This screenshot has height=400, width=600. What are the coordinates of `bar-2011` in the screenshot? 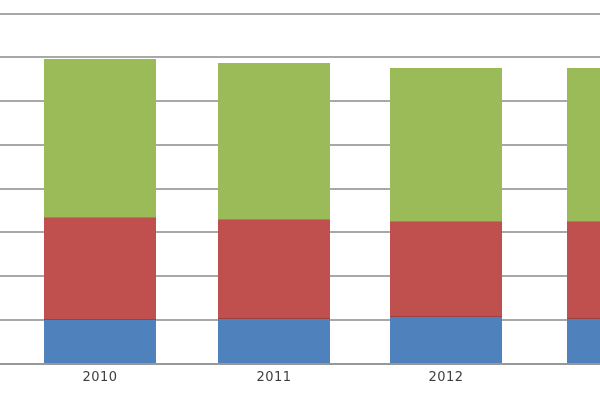 It's located at (274, 213).